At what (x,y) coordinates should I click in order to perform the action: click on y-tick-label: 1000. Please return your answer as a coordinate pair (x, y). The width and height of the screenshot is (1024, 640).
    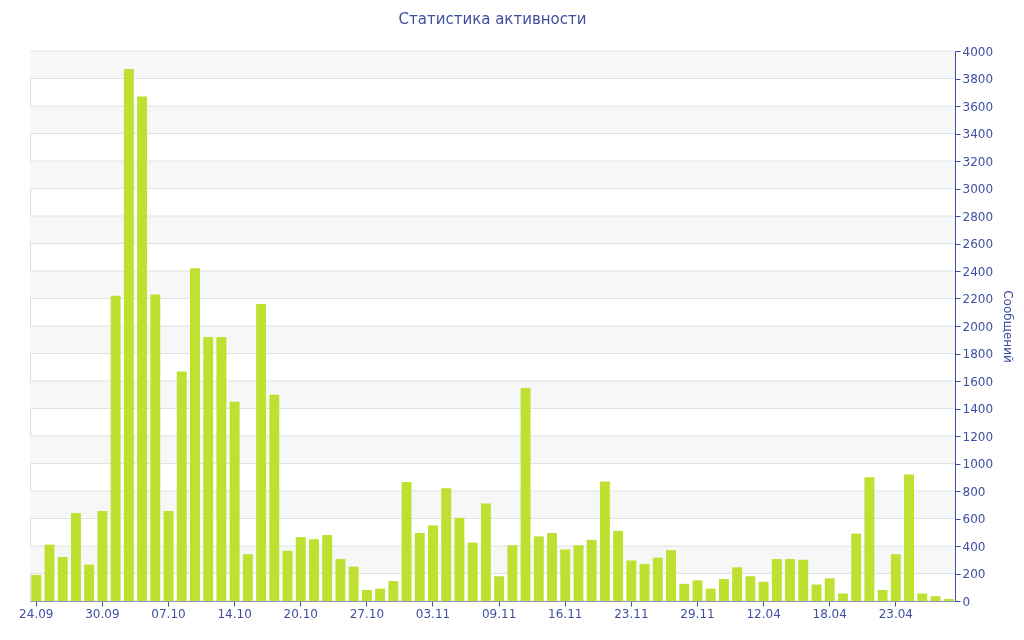
    Looking at the image, I should click on (978, 464).